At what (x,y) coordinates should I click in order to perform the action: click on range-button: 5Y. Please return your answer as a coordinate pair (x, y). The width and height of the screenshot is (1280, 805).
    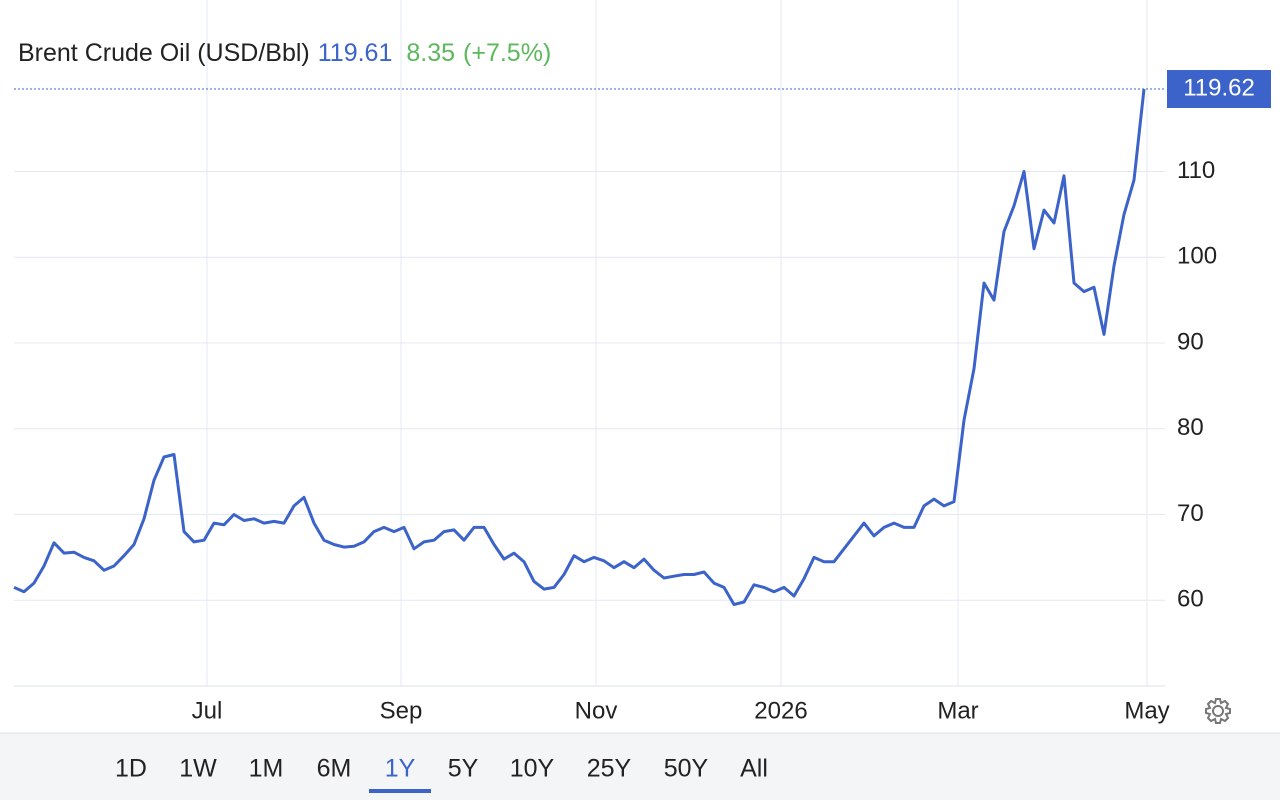
    Looking at the image, I should click on (463, 769).